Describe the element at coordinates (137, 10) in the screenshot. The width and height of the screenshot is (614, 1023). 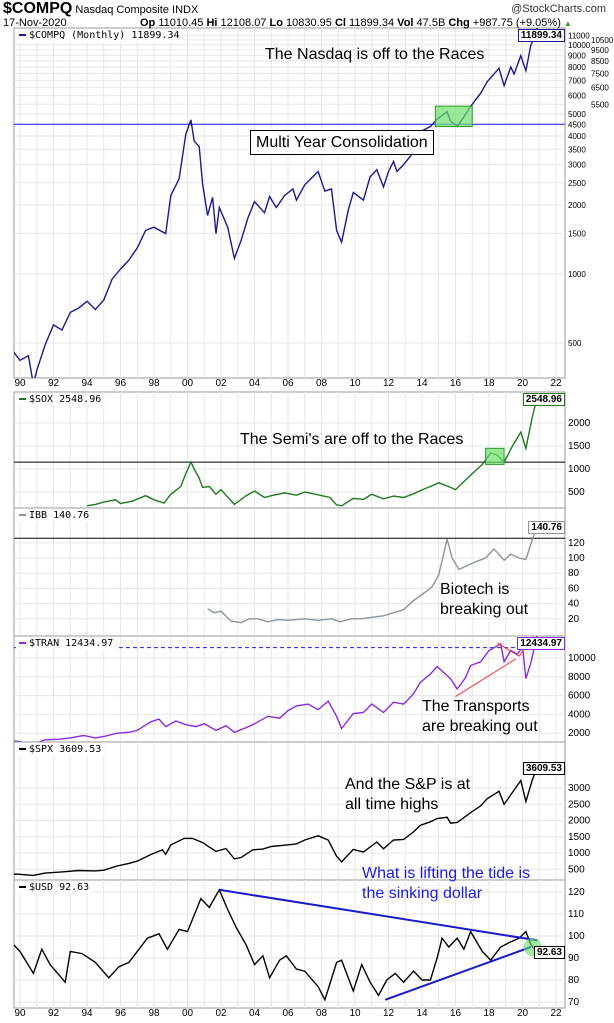
I see `index-name: Nasdaq Composite INDX` at that location.